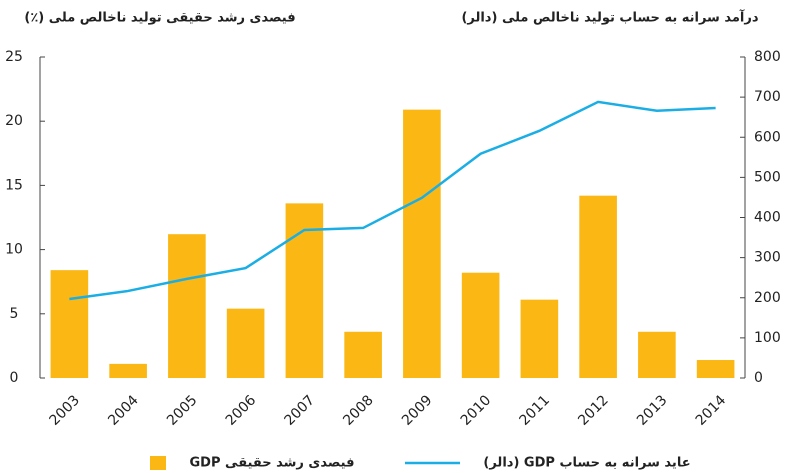 Image resolution: width=786 pixels, height=473 pixels. What do you see at coordinates (14, 314) in the screenshot?
I see `y-tick-label: 5` at bounding box center [14, 314].